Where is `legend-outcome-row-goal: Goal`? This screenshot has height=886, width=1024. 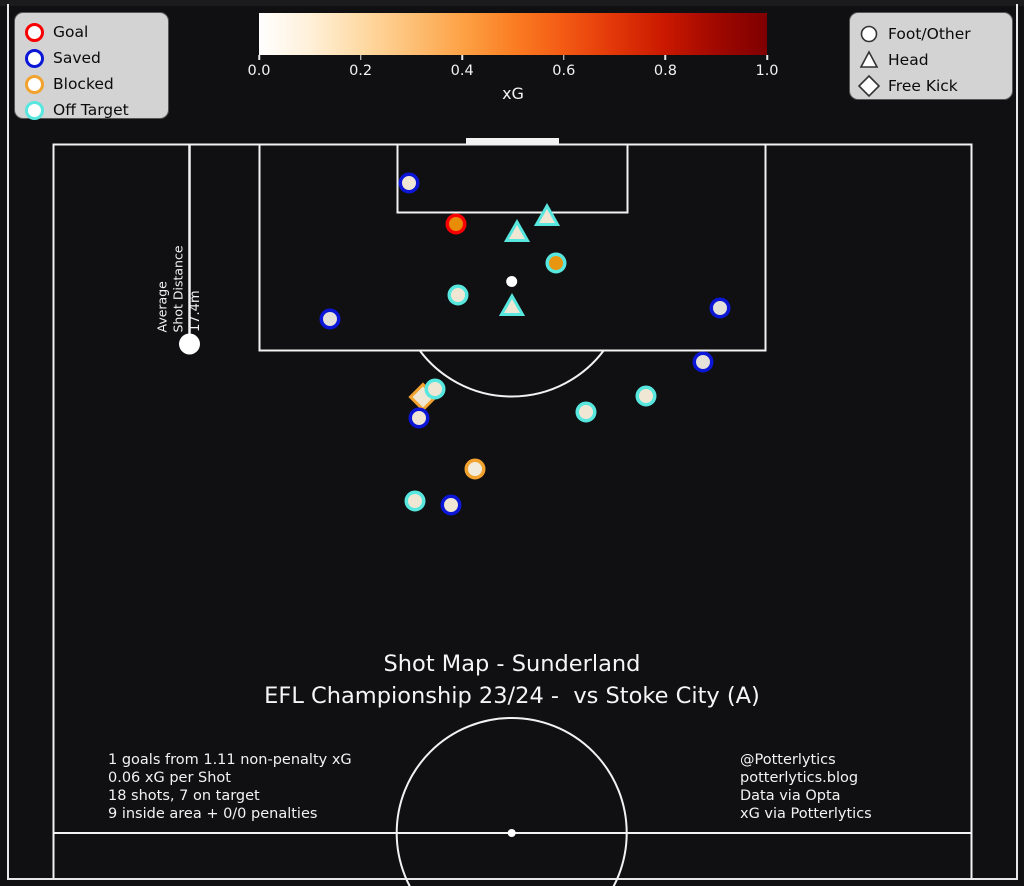
legend-outcome-row-goal: Goal is located at coordinates (91, 32).